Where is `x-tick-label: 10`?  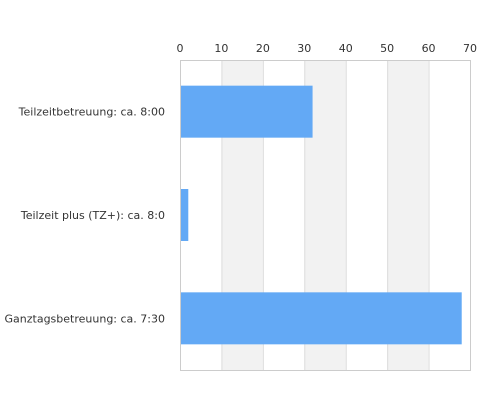 x-tick-label: 10 is located at coordinates (221, 48).